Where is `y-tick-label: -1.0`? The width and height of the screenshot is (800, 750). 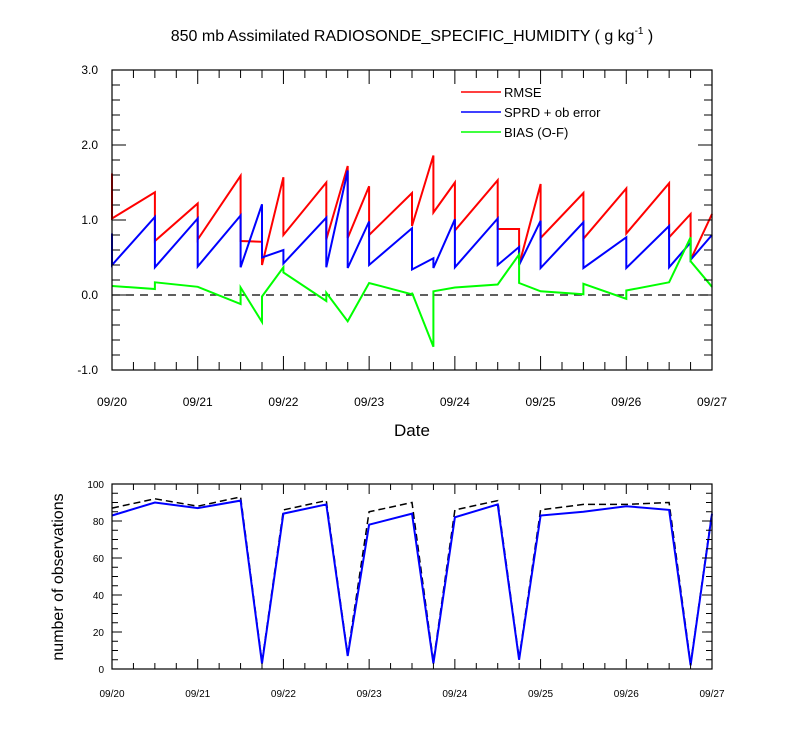
y-tick-label: -1.0 is located at coordinates (87, 370).